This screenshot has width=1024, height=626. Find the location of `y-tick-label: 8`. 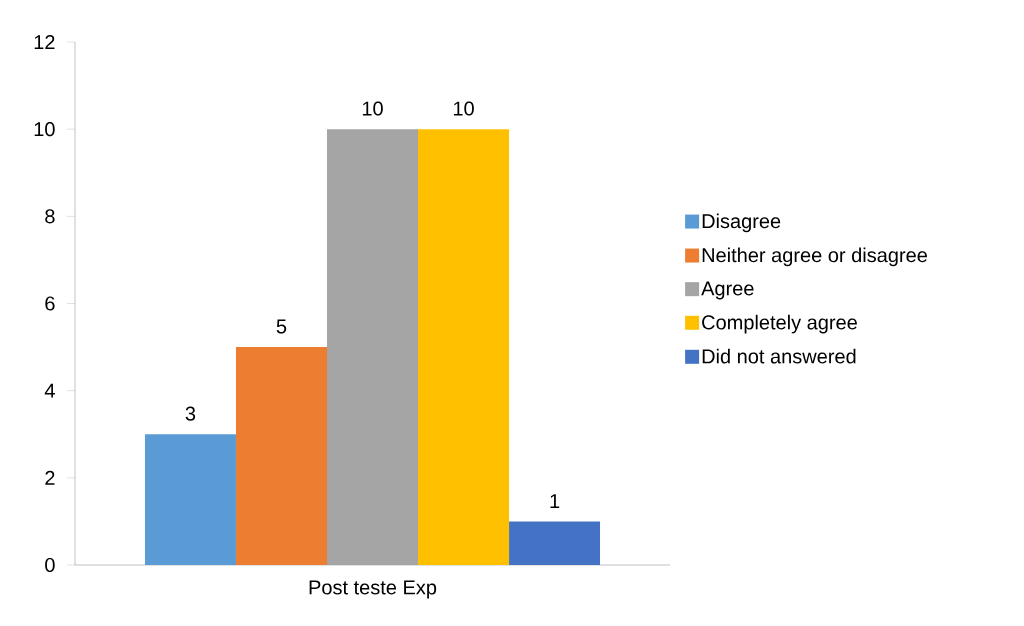

y-tick-label: 8 is located at coordinates (50, 216).